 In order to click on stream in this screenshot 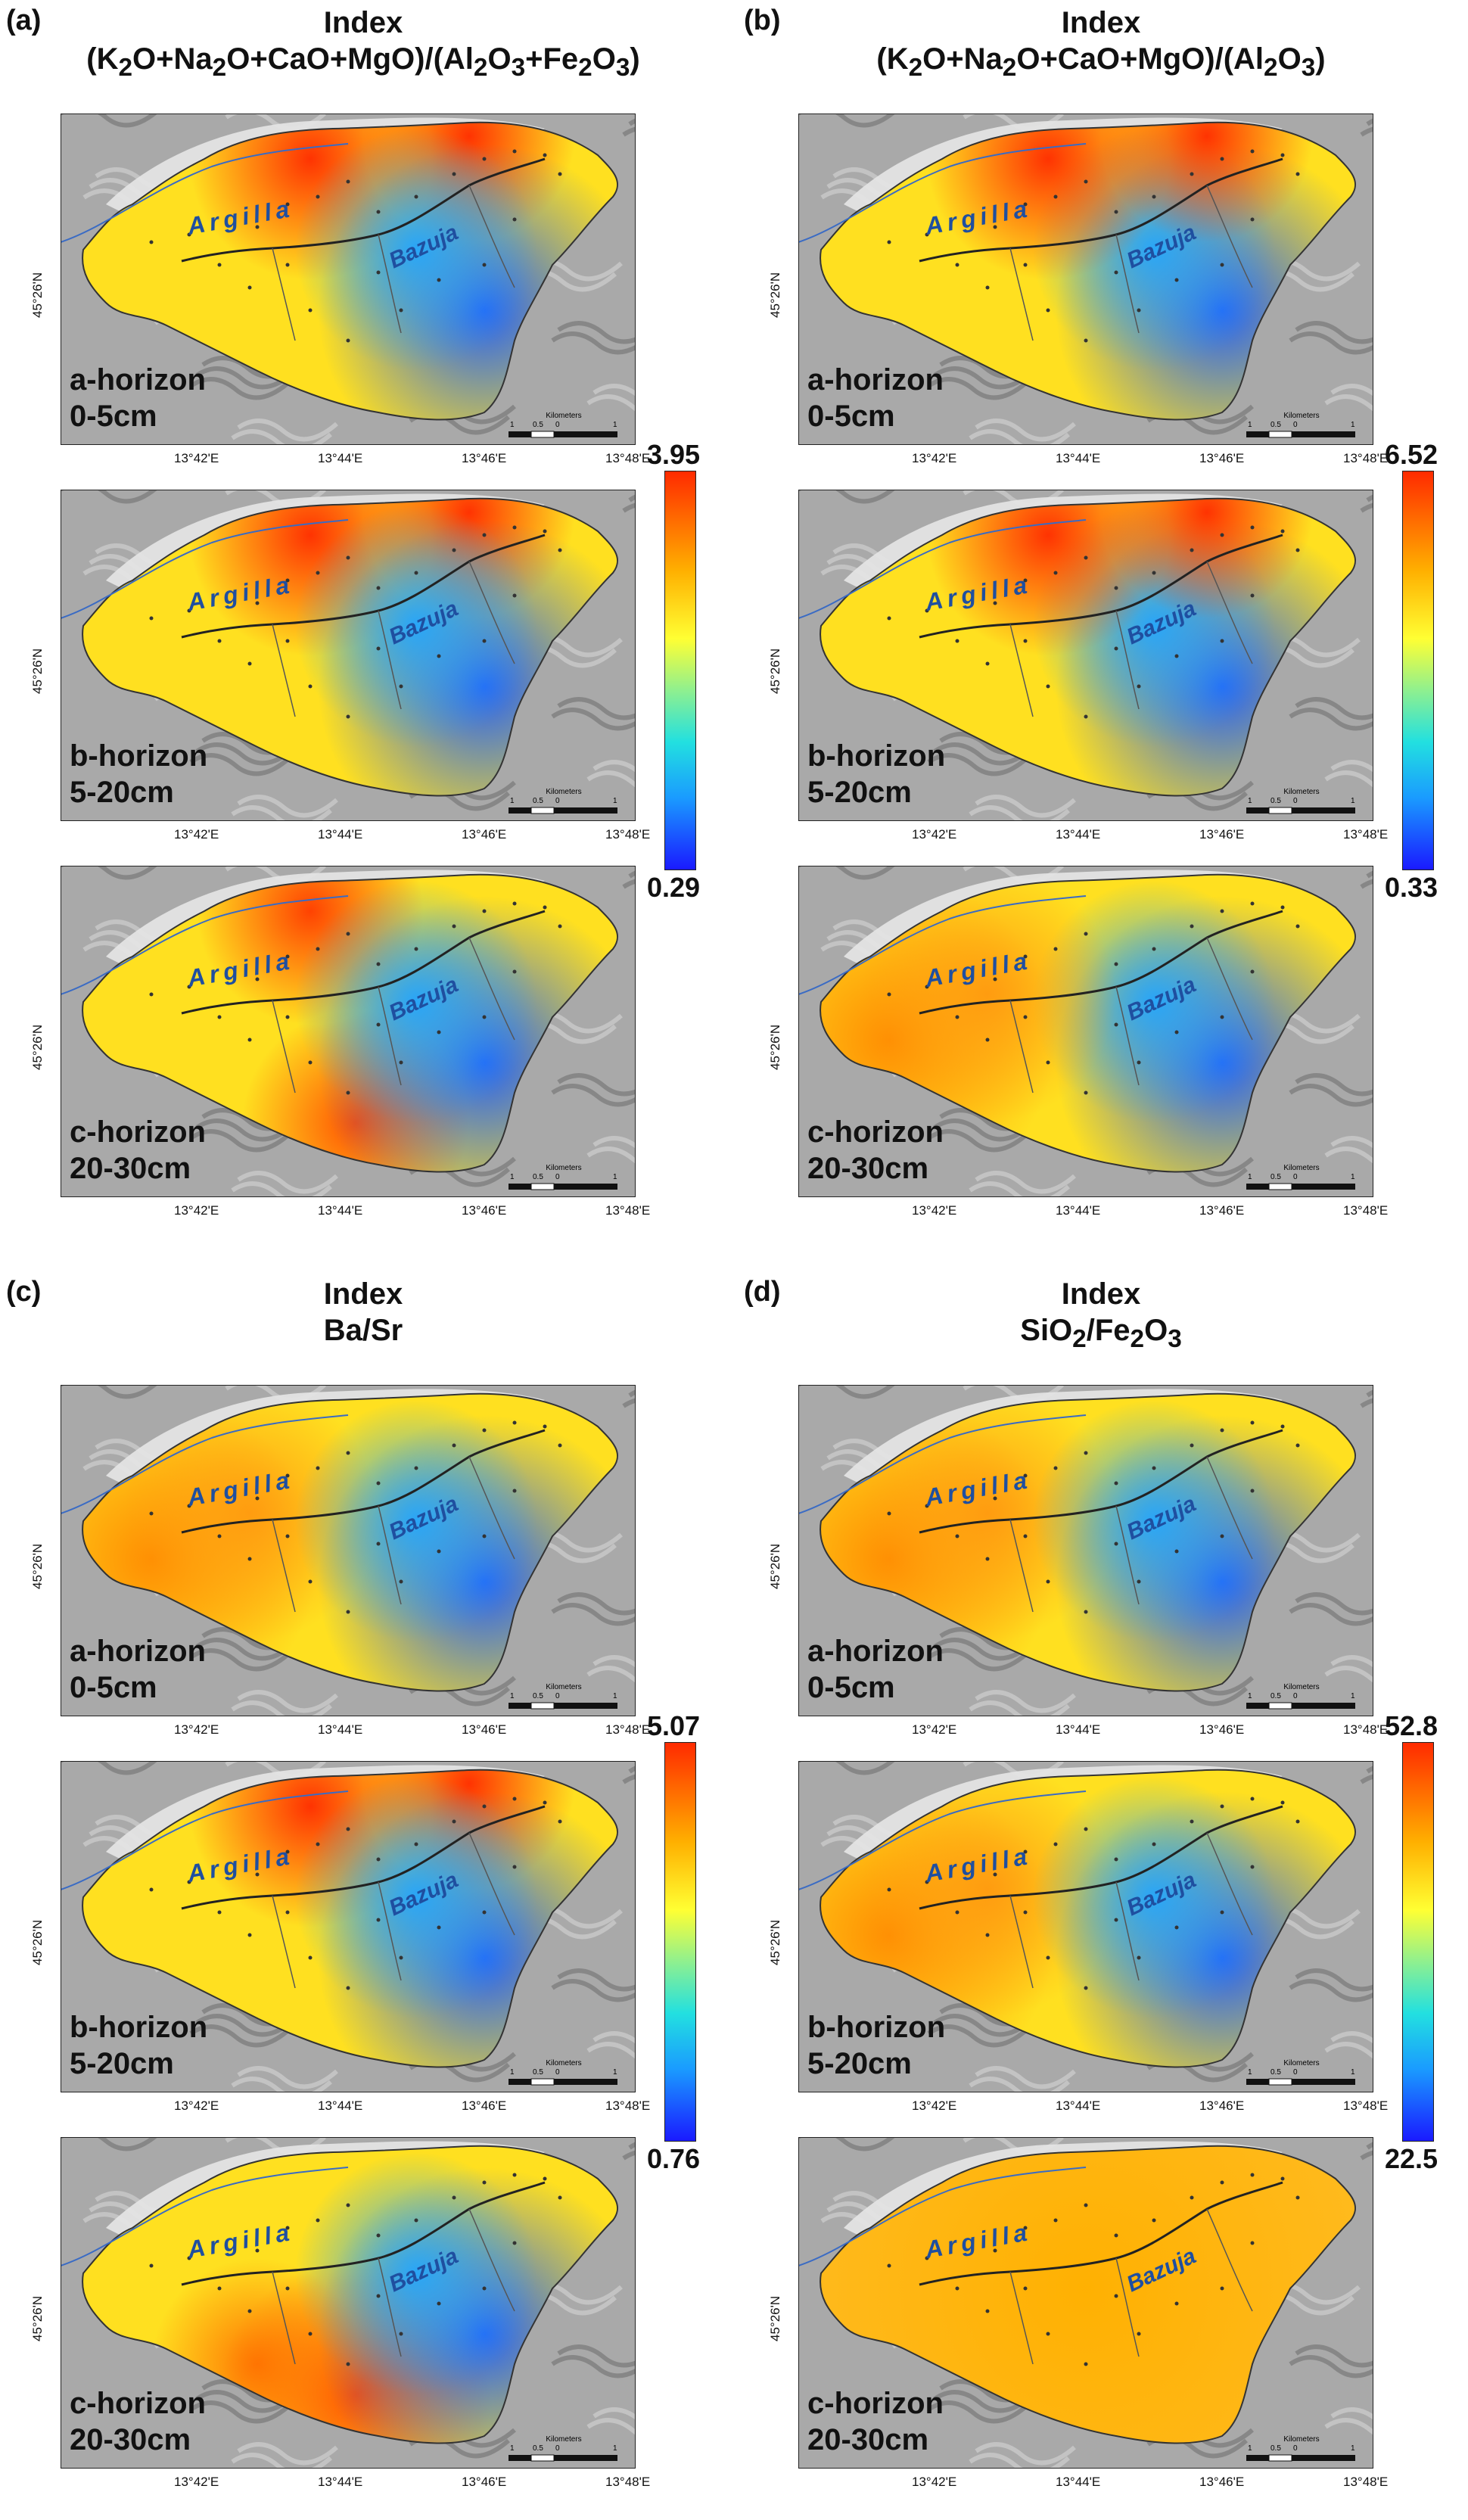, I will do `click(942, 945)`.